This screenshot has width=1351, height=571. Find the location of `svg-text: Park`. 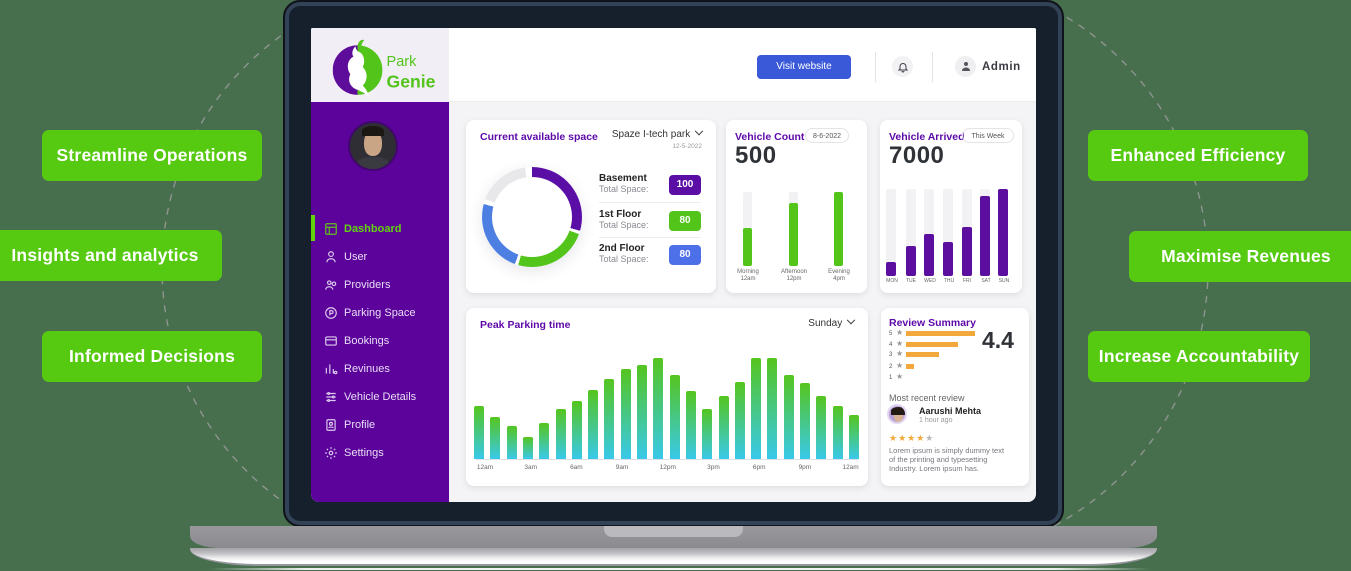

svg-text: Park is located at coordinates (402, 62).